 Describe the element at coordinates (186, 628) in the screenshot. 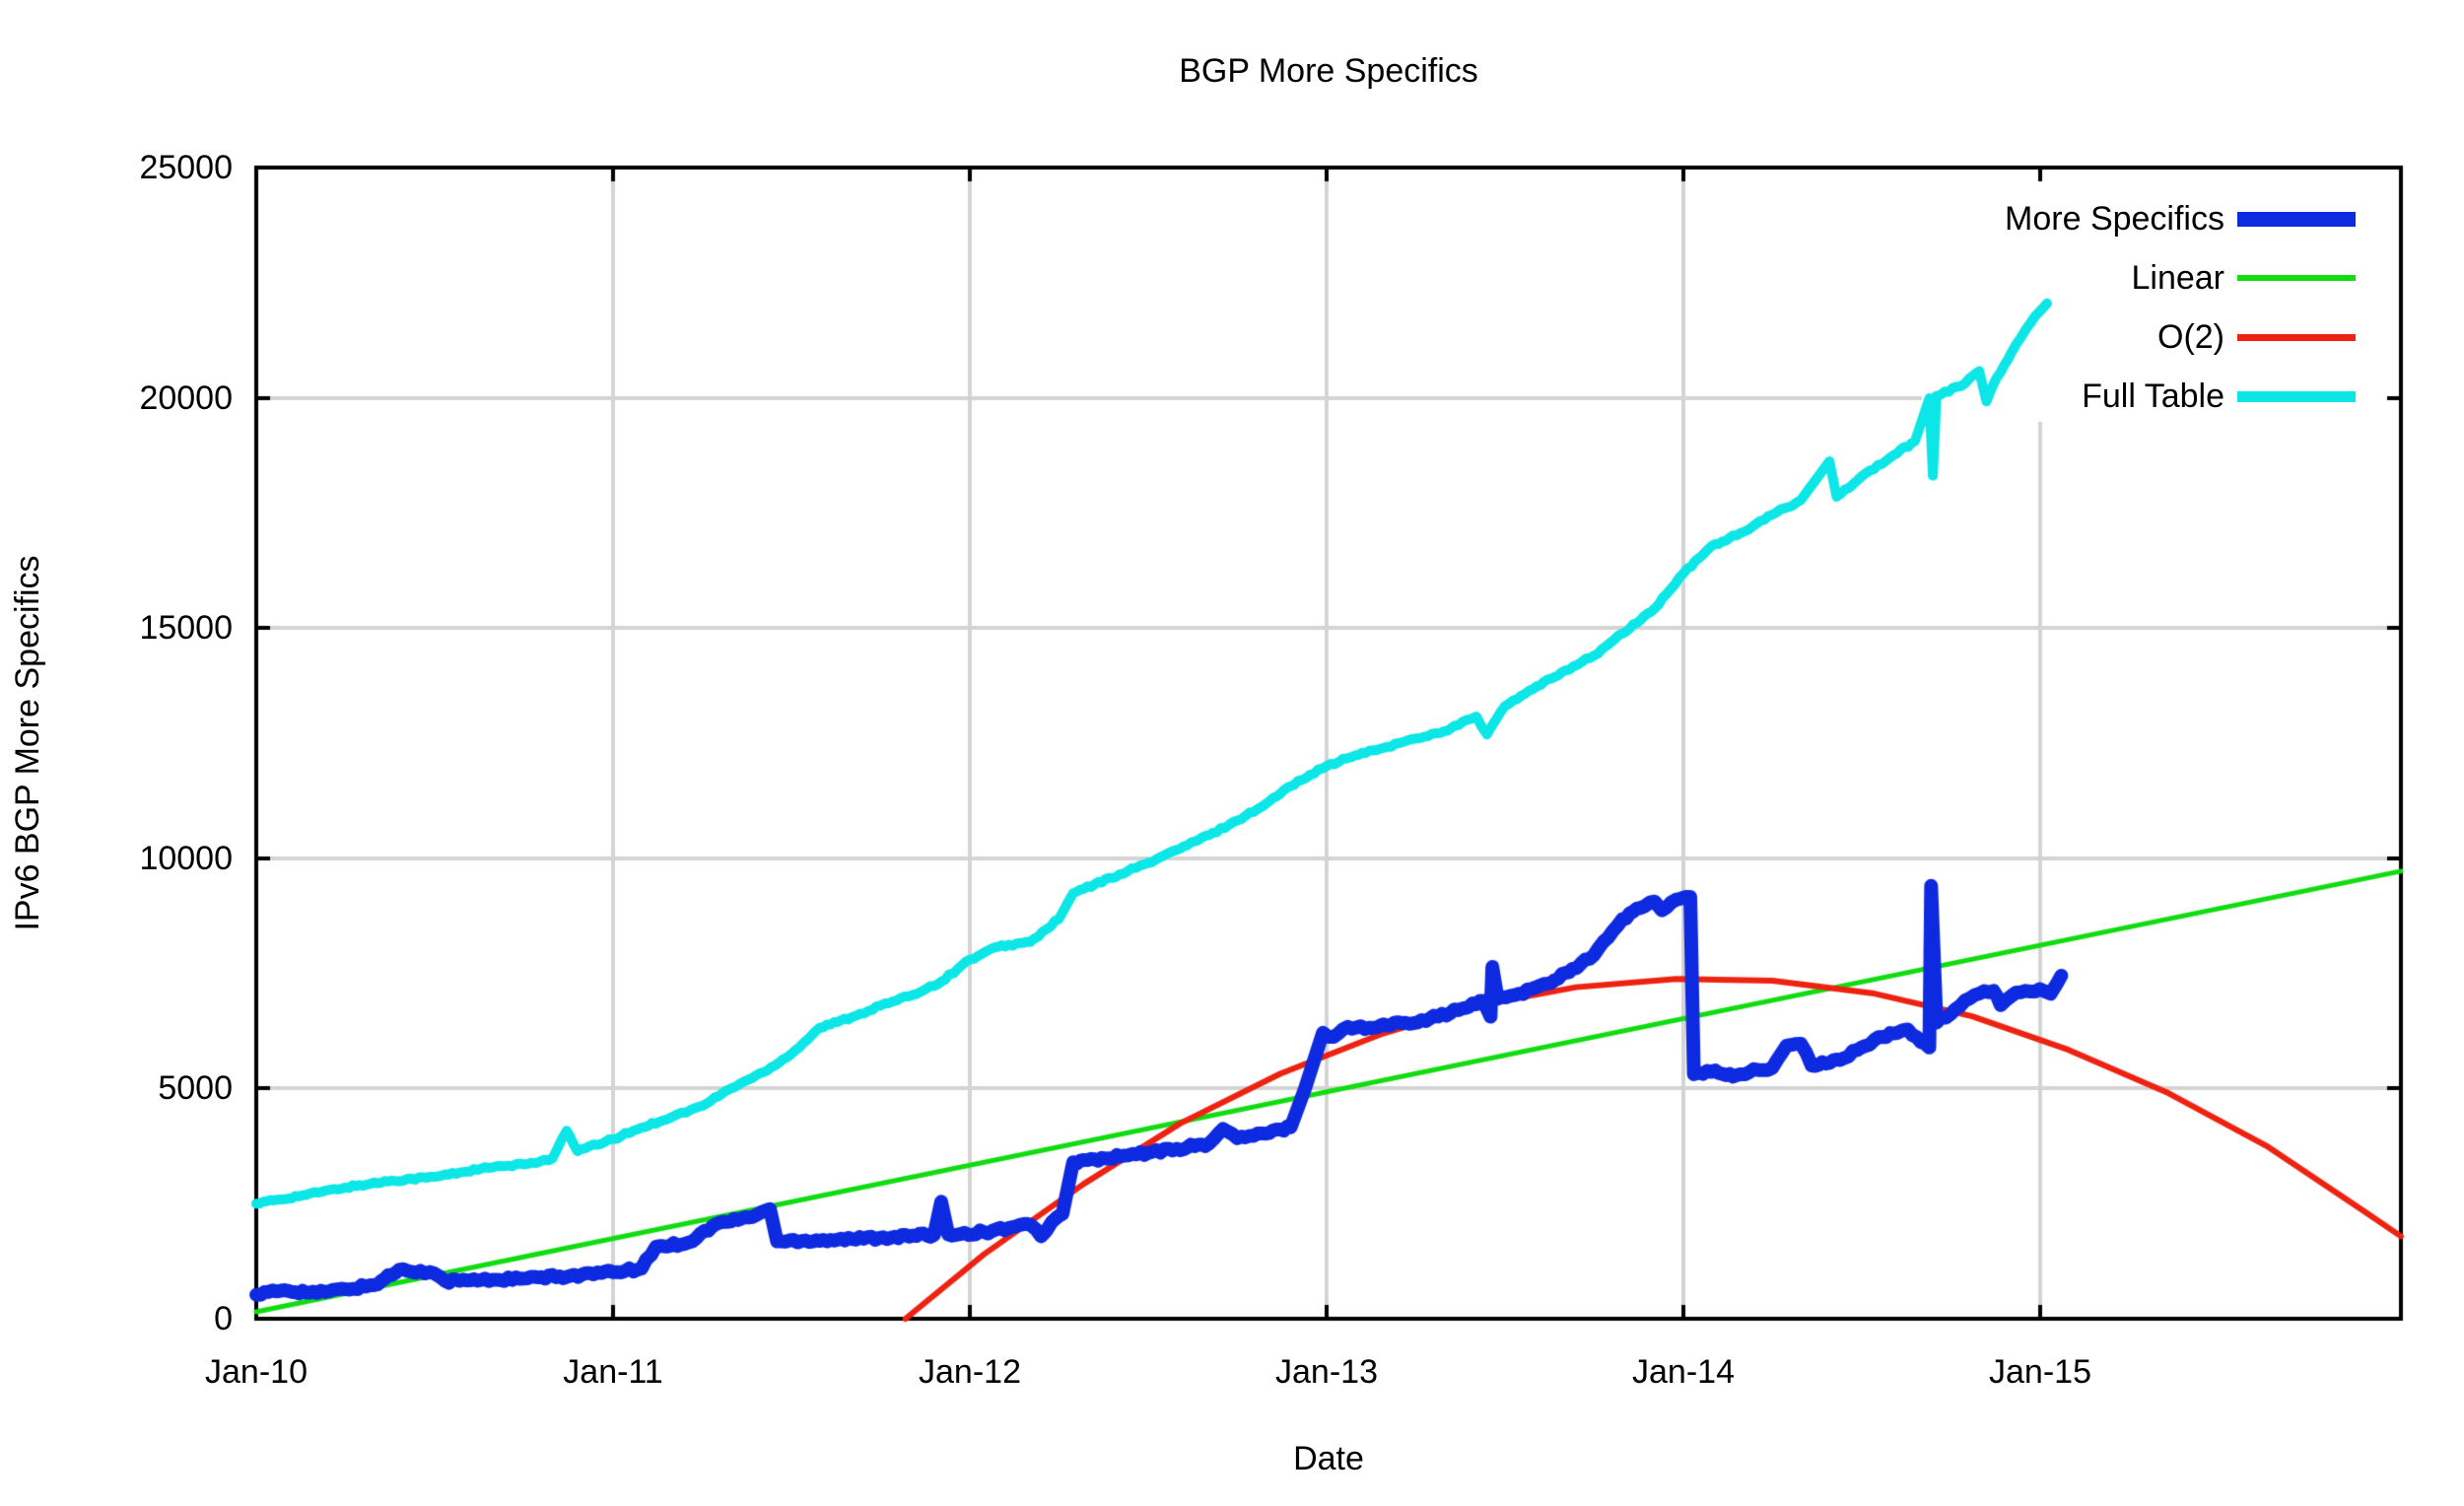

I see `y-tick-label: 15000` at that location.